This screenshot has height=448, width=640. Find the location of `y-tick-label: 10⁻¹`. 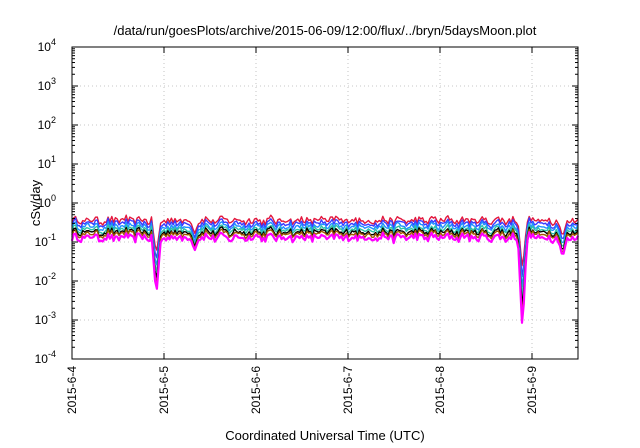

y-tick-label: 10⁻¹ is located at coordinates (45, 240).